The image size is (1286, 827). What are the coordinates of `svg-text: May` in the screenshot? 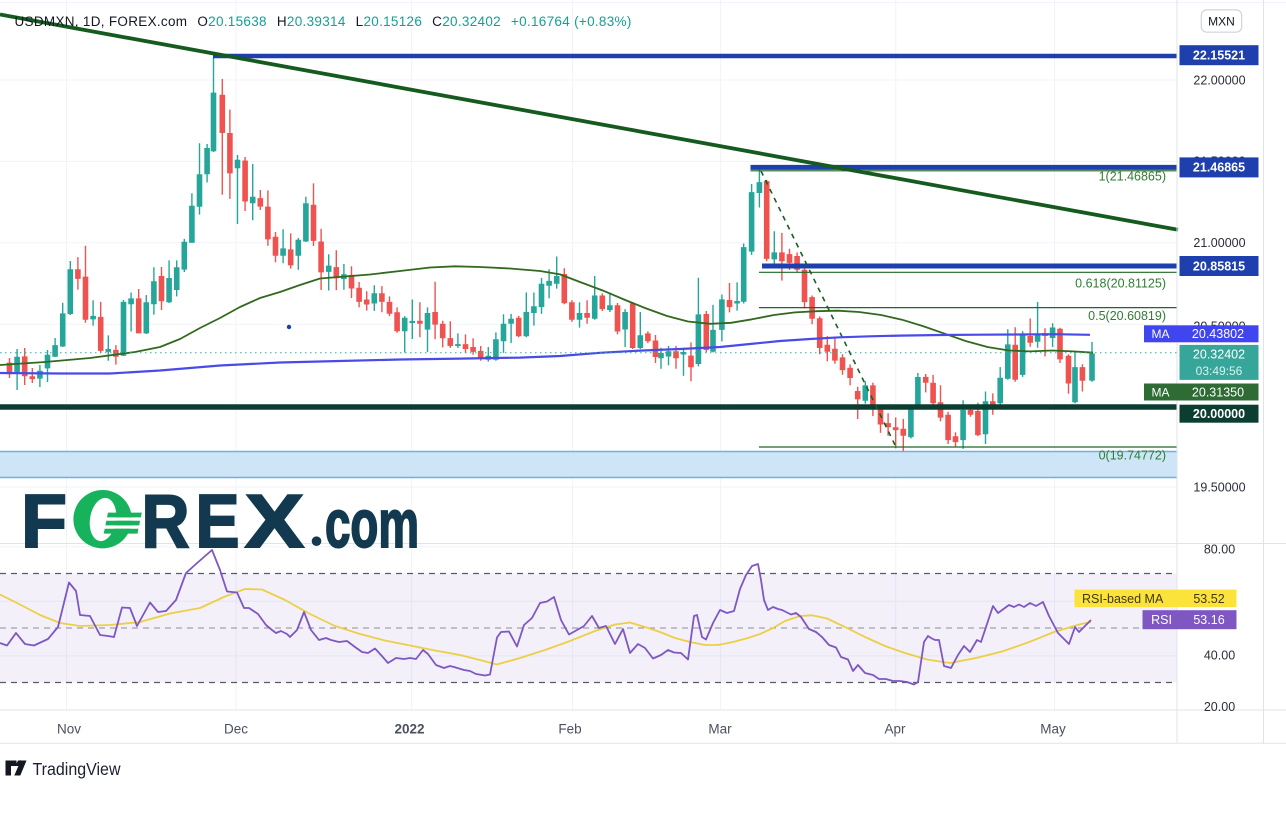 It's located at (1053, 729).